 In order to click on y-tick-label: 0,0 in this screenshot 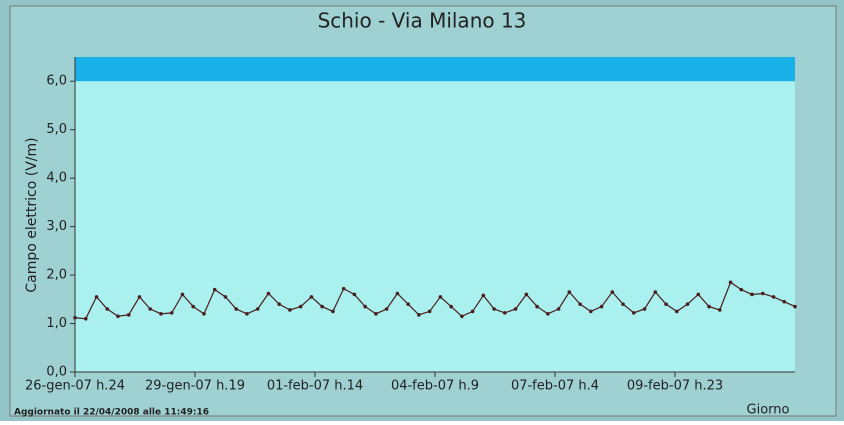, I will do `click(56, 372)`.